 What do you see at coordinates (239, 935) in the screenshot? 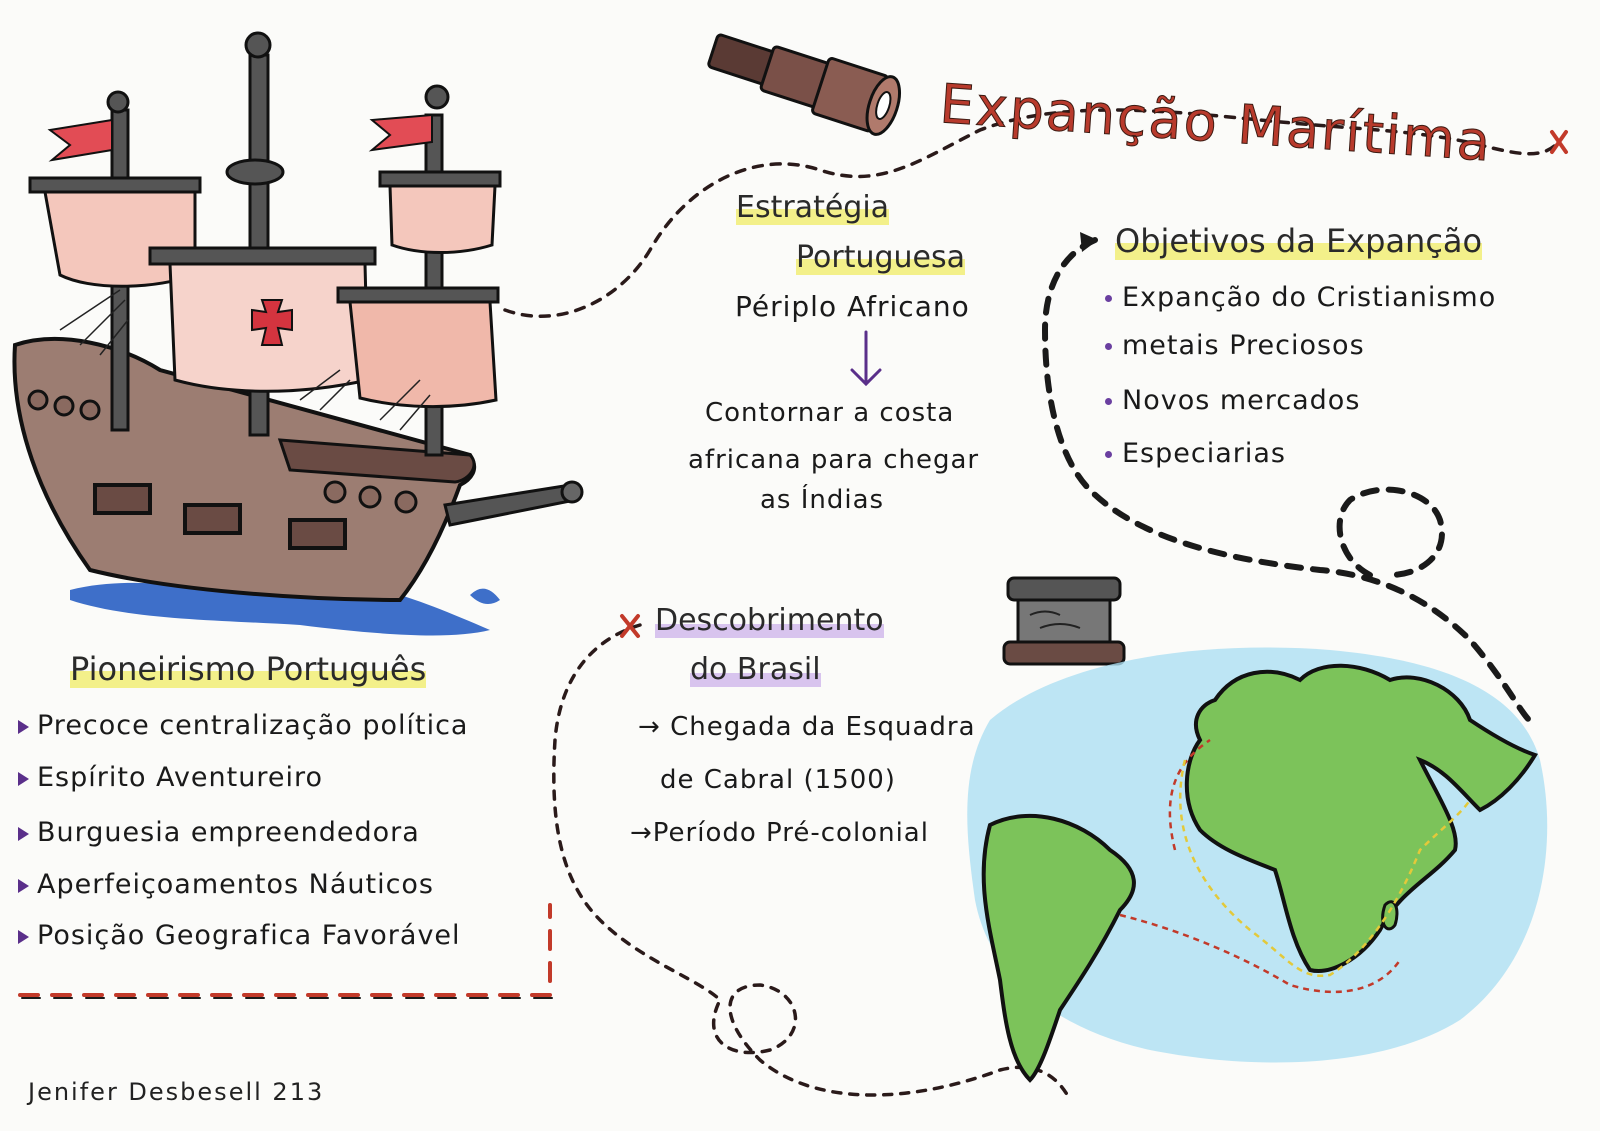
I see `pioneering-item: Posição Geografica Favorável` at bounding box center [239, 935].